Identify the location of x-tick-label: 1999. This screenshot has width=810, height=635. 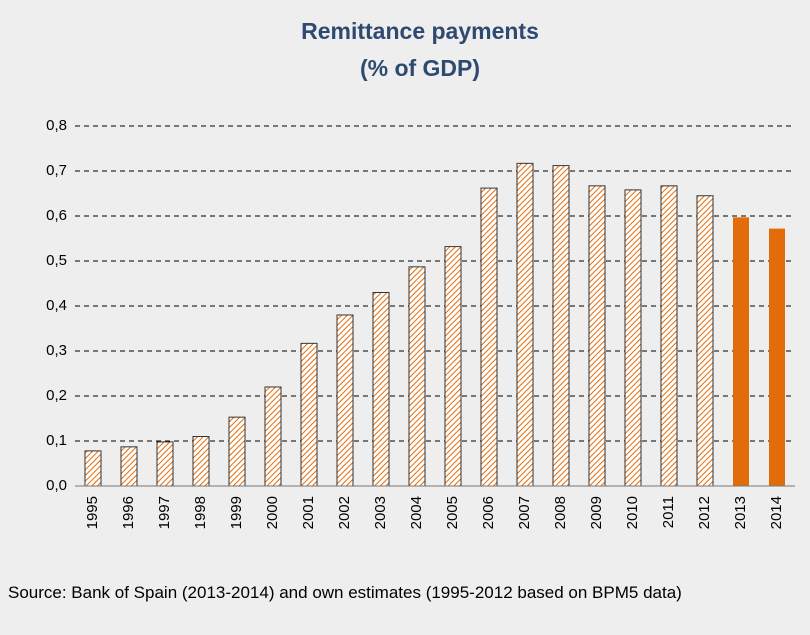
(236, 512).